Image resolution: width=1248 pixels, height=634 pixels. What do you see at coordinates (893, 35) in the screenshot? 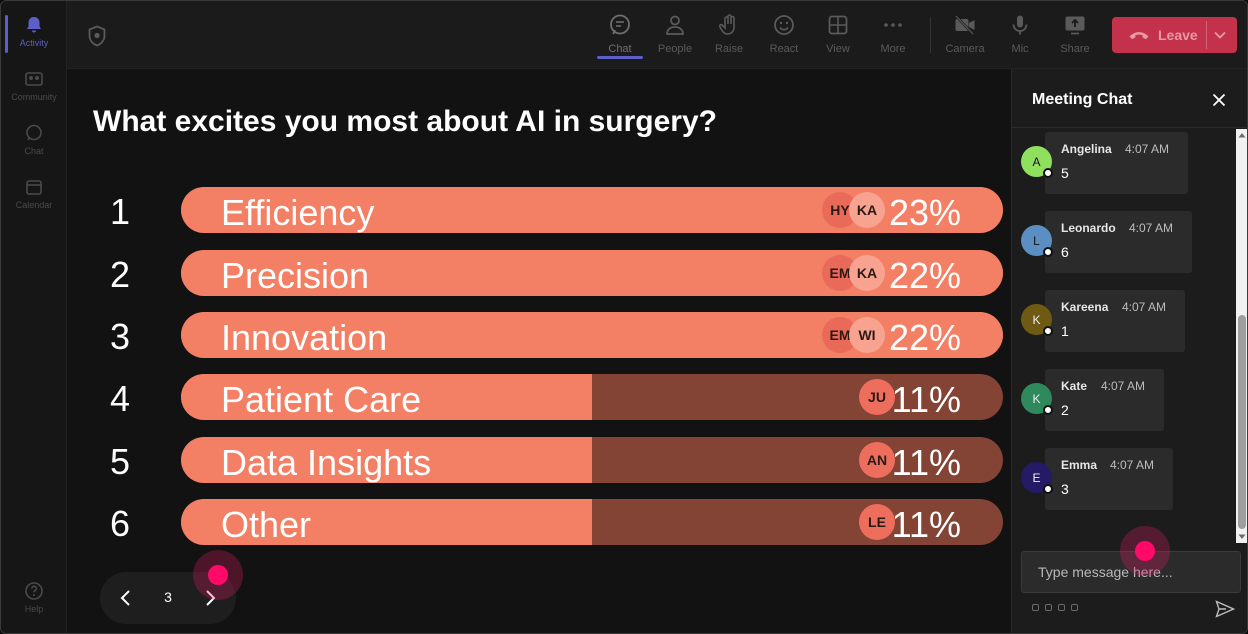
I see `toolbar-more-button: More` at bounding box center [893, 35].